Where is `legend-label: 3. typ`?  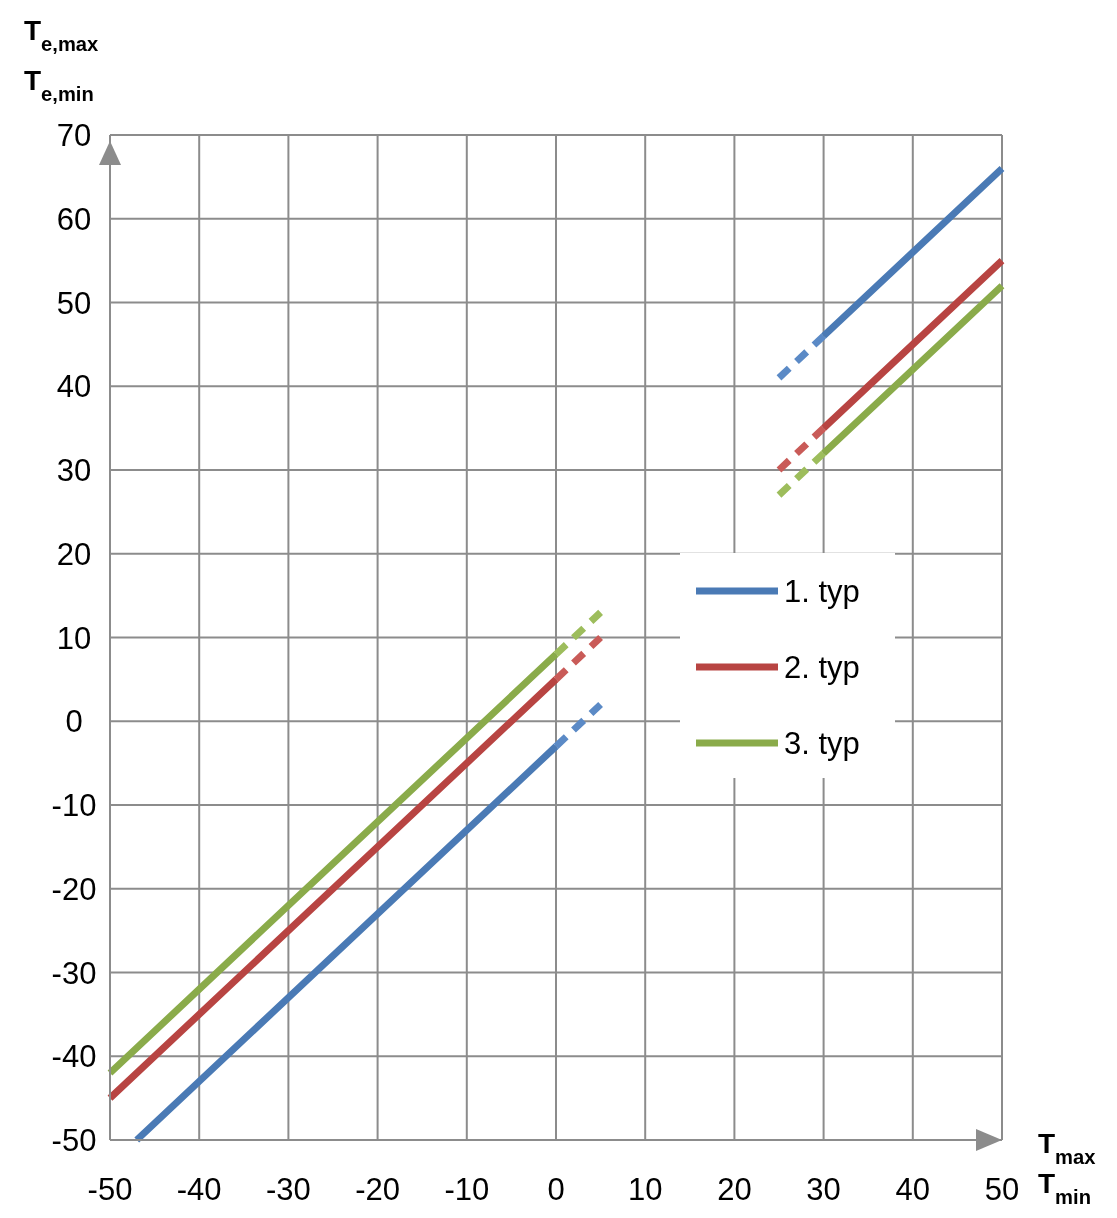
legend-label: 3. typ is located at coordinates (822, 743).